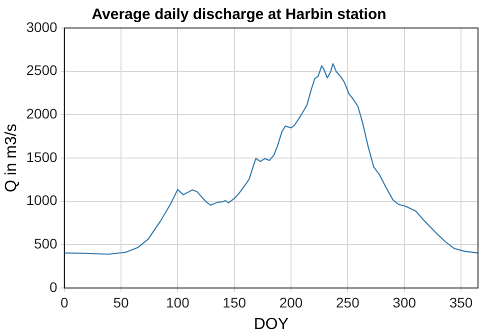 This screenshot has height=334, width=500. What do you see at coordinates (42, 156) in the screenshot?
I see `y-tick-label: 1500` at bounding box center [42, 156].